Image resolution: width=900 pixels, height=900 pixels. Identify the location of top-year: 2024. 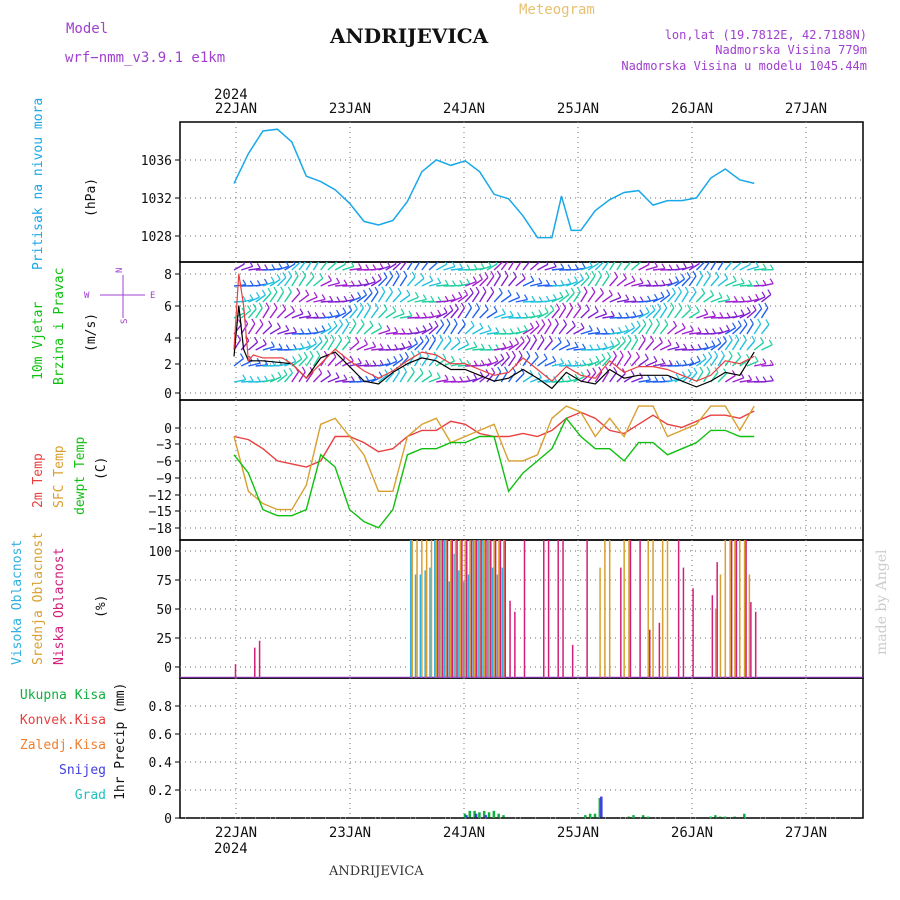
(231, 95).